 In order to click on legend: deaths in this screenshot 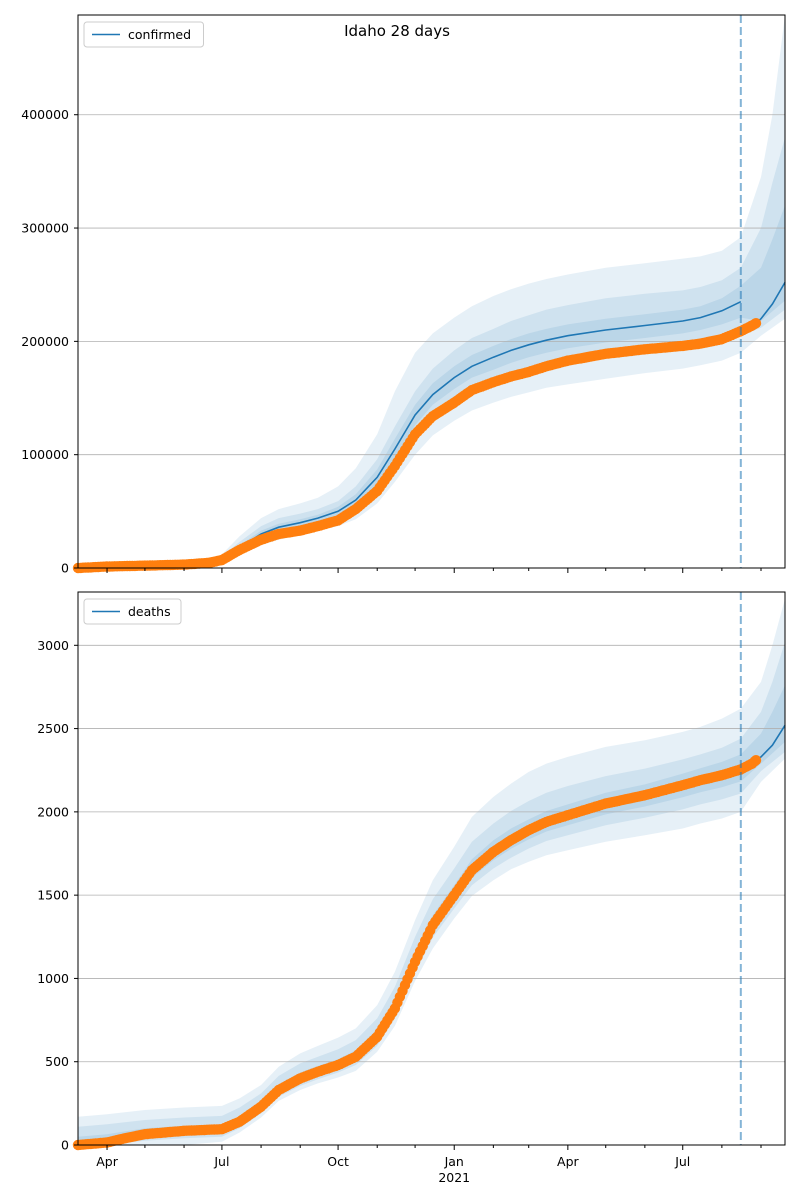, I will do `click(132, 611)`.